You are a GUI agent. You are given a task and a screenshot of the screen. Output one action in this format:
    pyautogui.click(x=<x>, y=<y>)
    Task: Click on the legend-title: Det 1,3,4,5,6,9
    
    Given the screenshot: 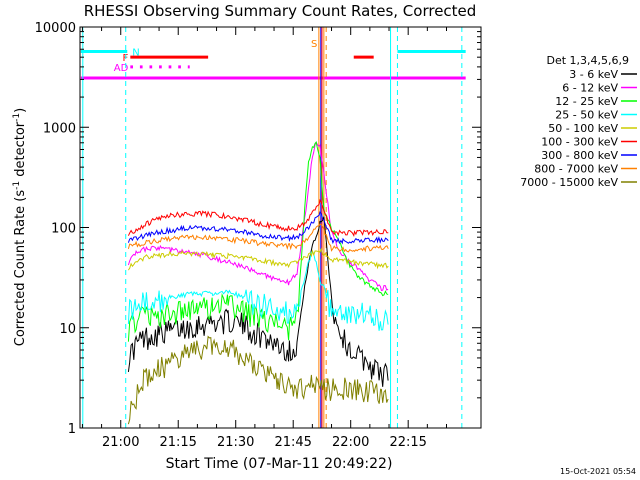 What is the action you would take?
    pyautogui.click(x=587, y=60)
    